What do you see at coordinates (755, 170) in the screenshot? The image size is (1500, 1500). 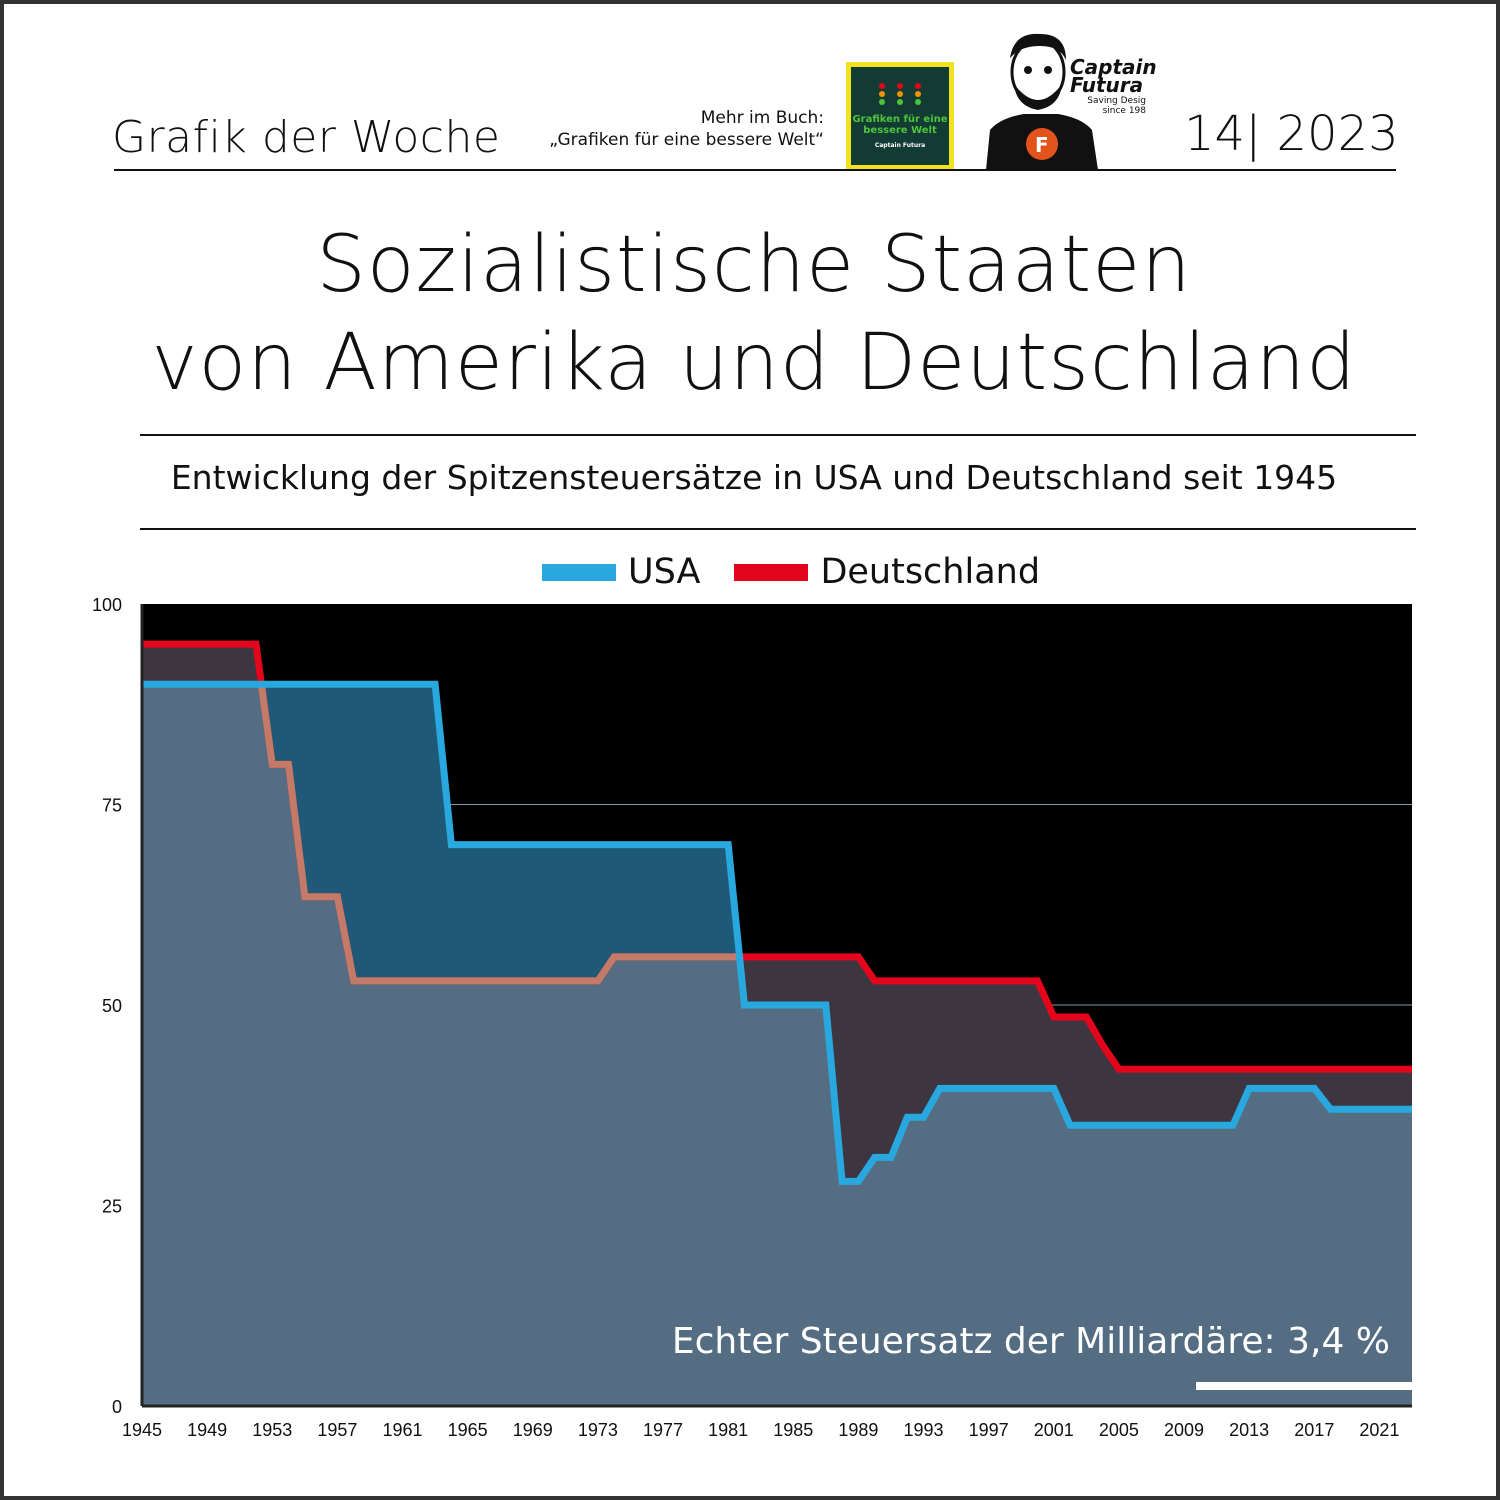 I see `header-divider` at bounding box center [755, 170].